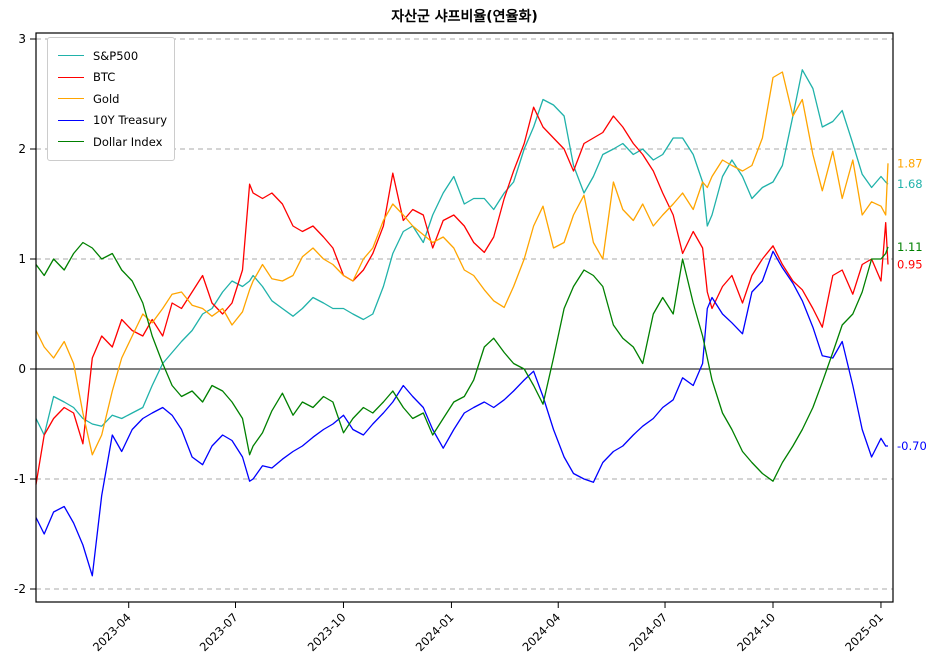 This screenshot has width=949, height=664. What do you see at coordinates (116, 55) in the screenshot?
I see `legend-label: S&P500` at bounding box center [116, 55].